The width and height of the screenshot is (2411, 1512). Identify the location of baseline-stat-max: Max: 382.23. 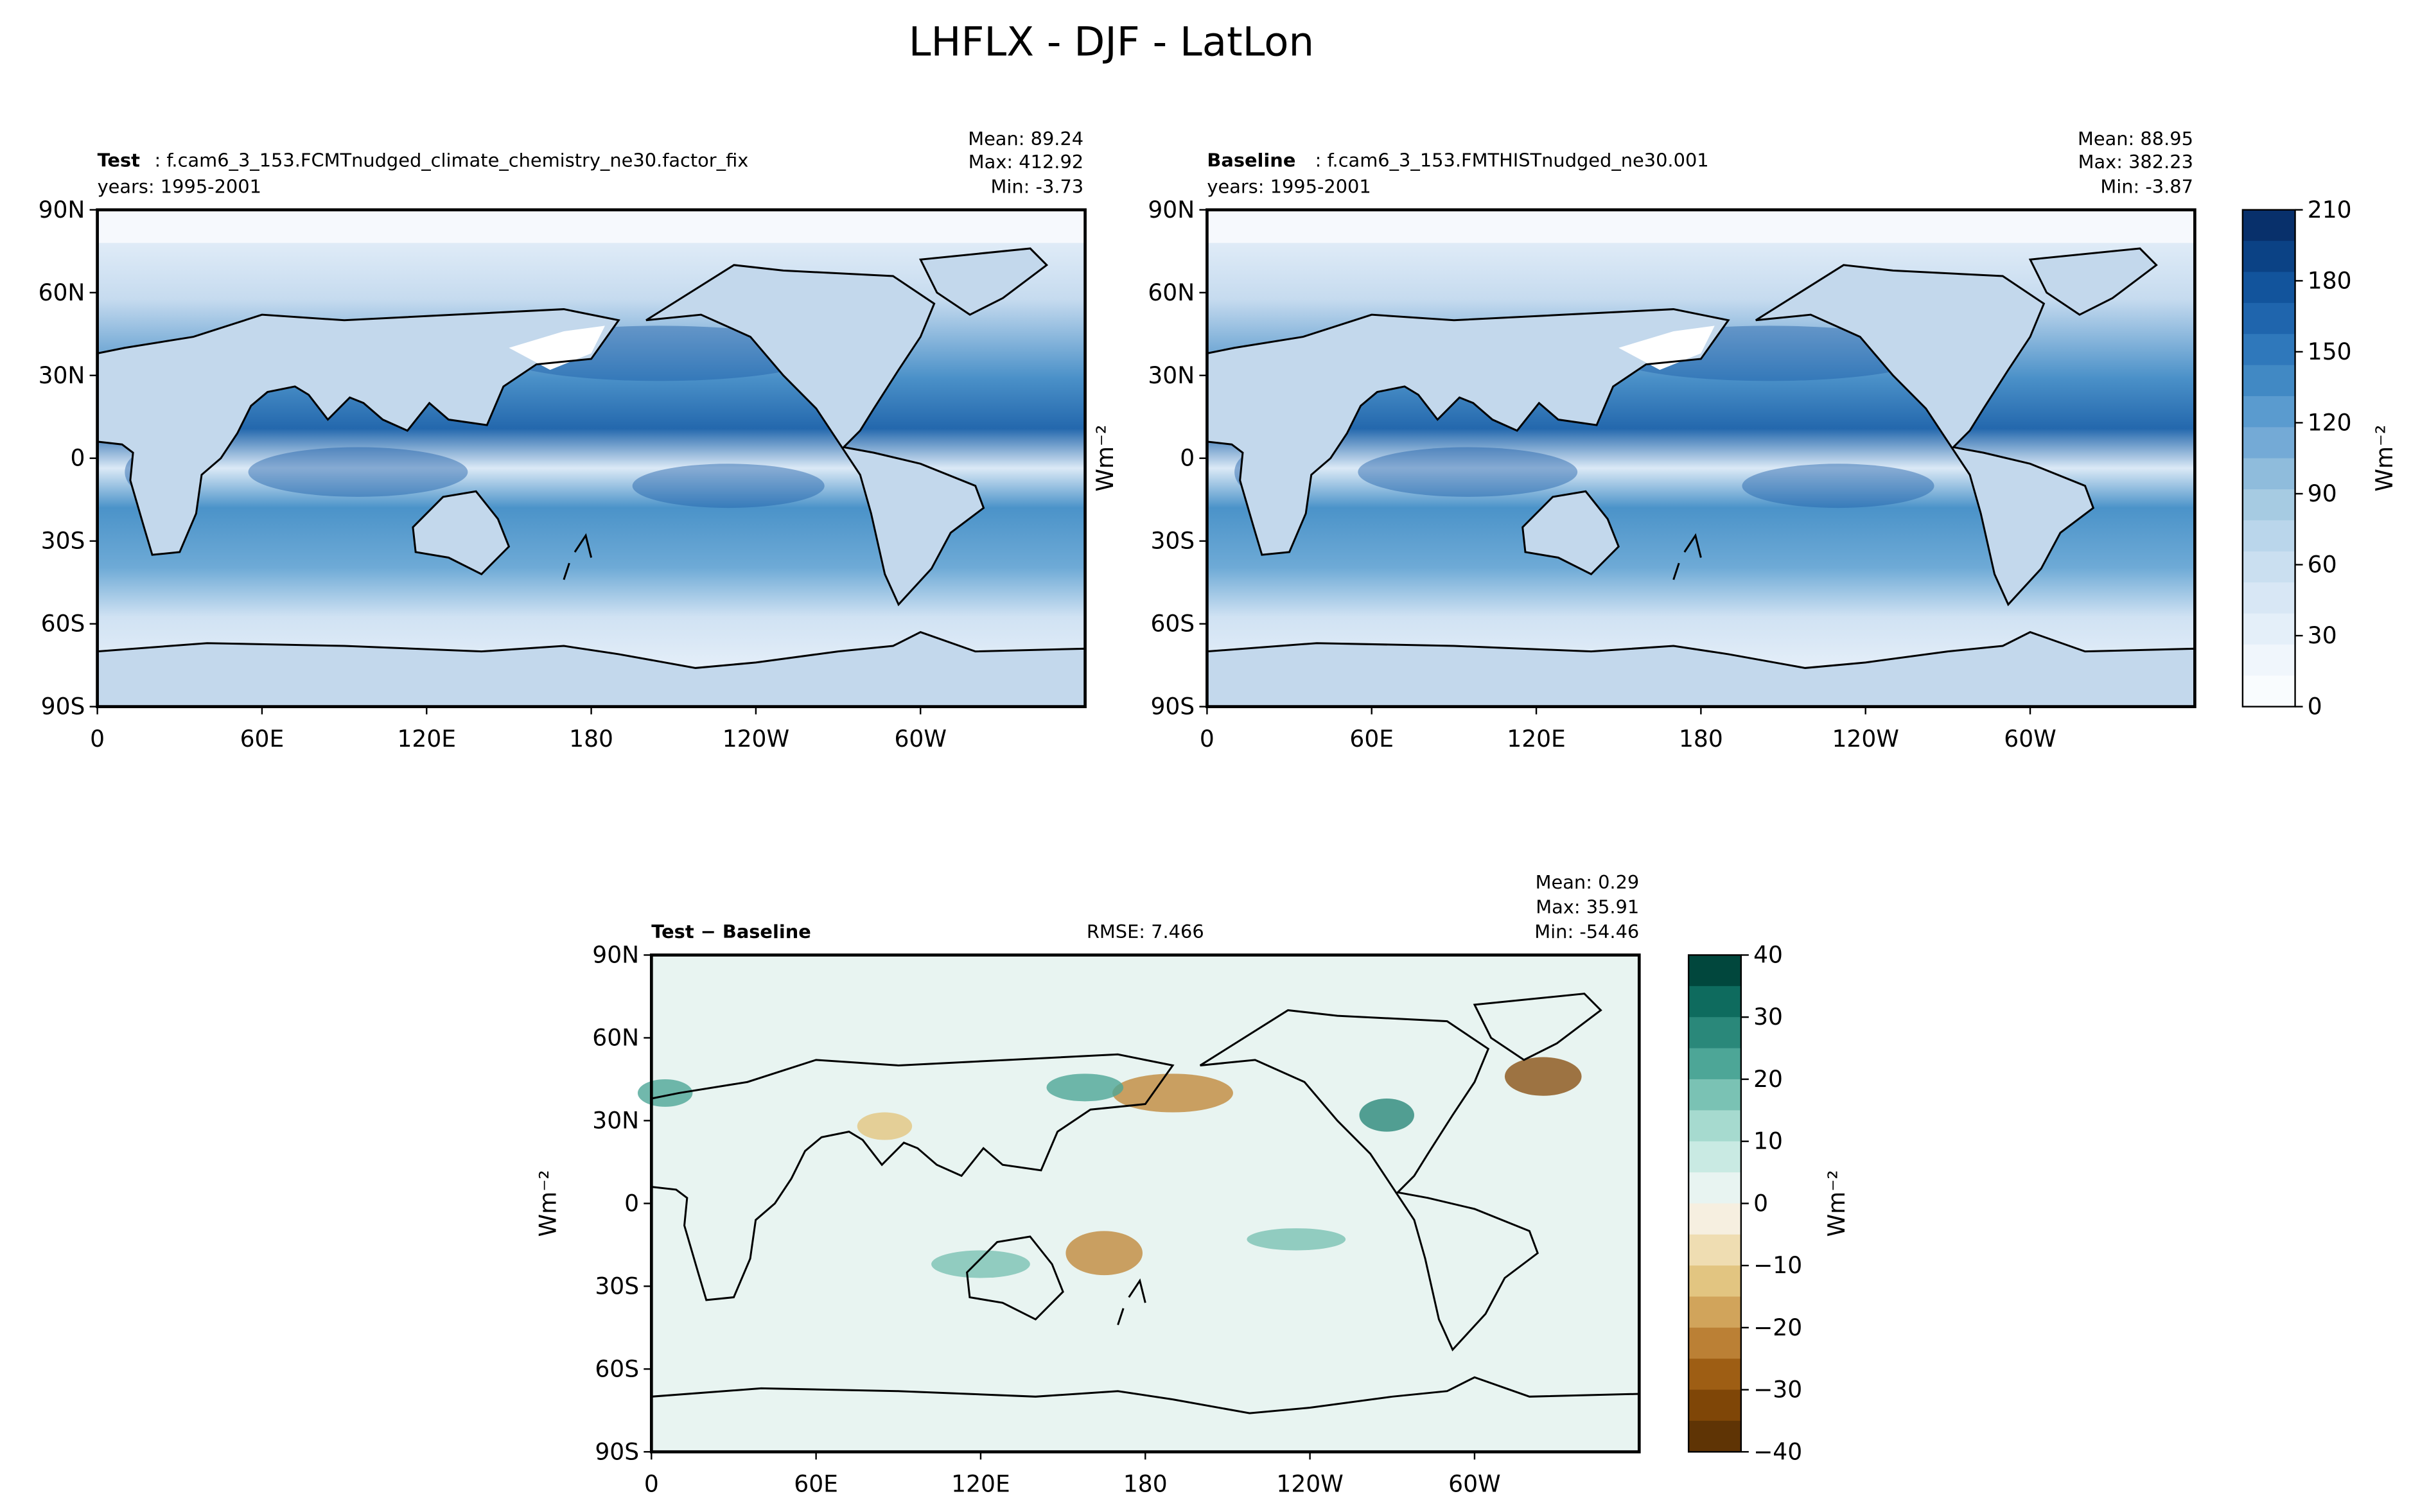
(2135, 162).